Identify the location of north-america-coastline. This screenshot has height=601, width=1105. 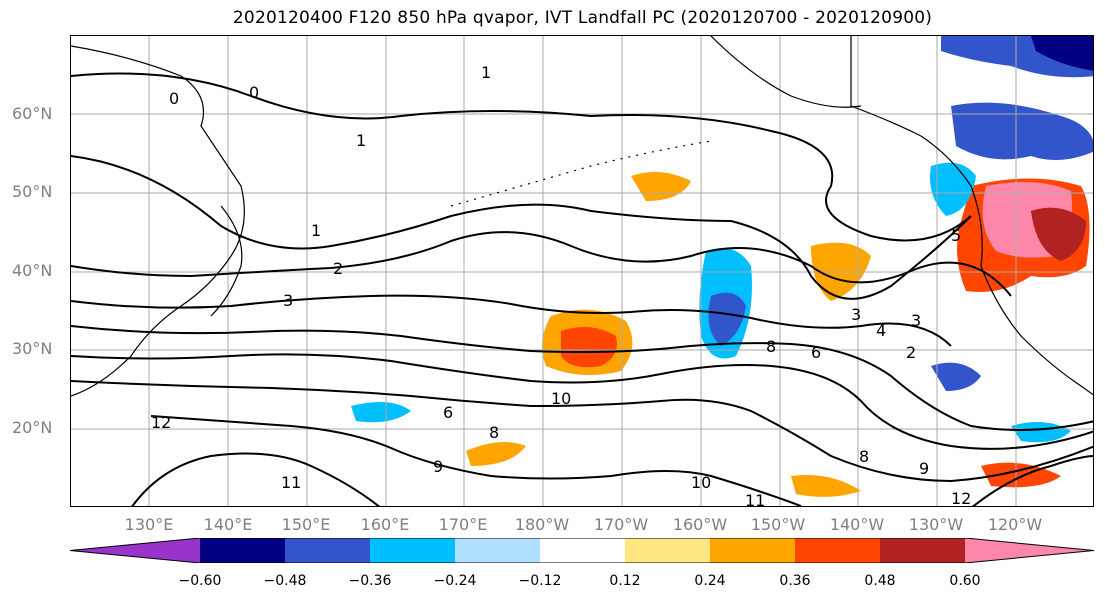
(971, 216).